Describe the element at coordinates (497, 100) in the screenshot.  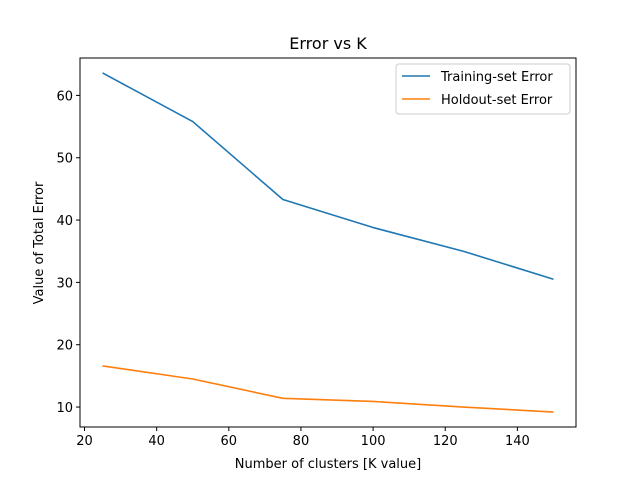
I see `legend-label: Holdout-set Error` at that location.